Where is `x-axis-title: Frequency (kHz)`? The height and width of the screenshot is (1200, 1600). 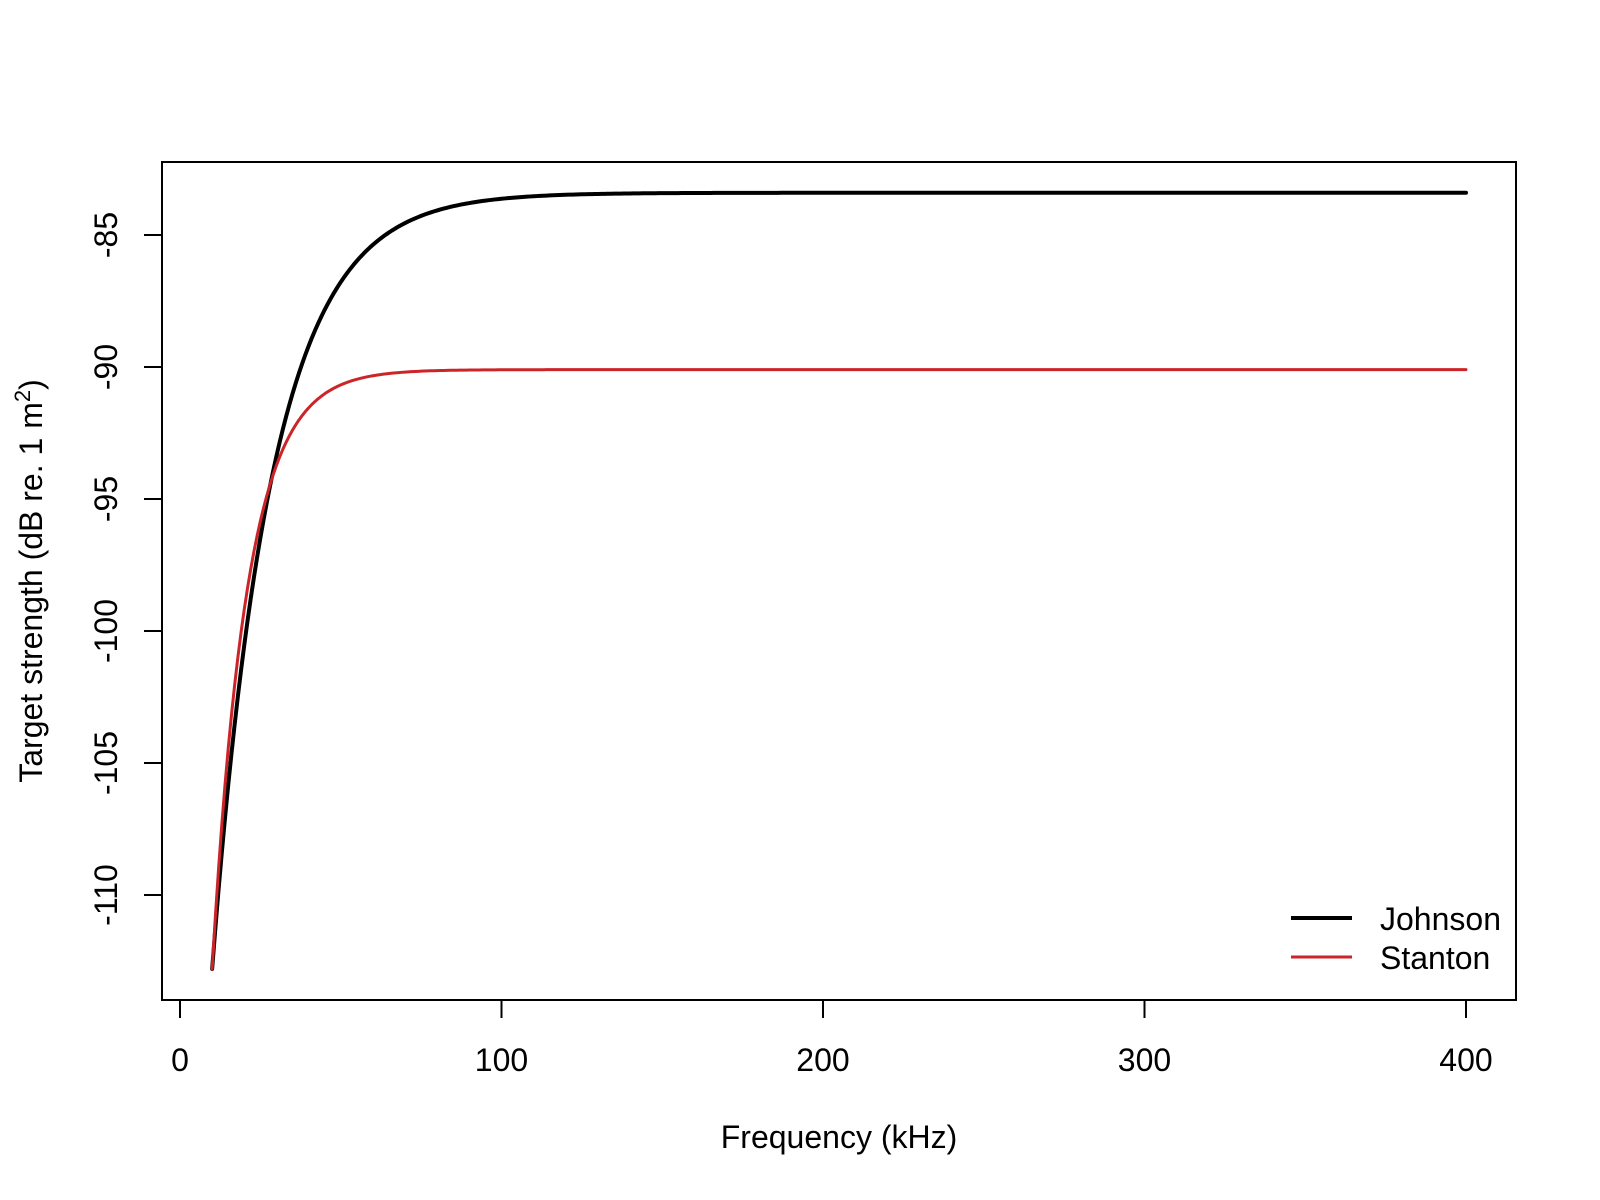 x-axis-title: Frequency (kHz) is located at coordinates (839, 1137).